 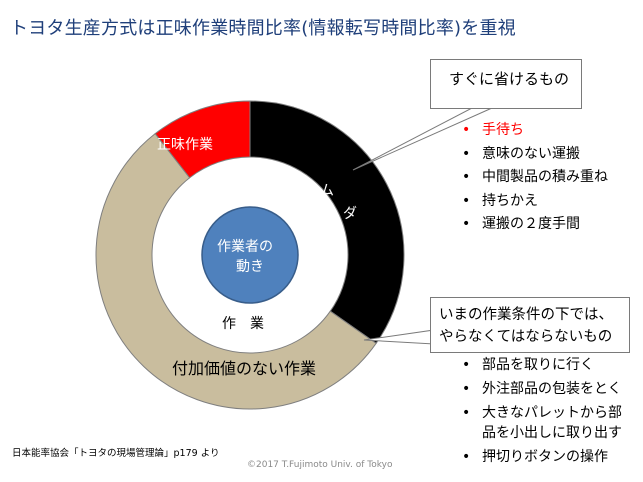 What do you see at coordinates (320, 465) in the screenshot?
I see `copyright-notice: ©2017 T.Fujimoto Univ. of Tokyo` at bounding box center [320, 465].